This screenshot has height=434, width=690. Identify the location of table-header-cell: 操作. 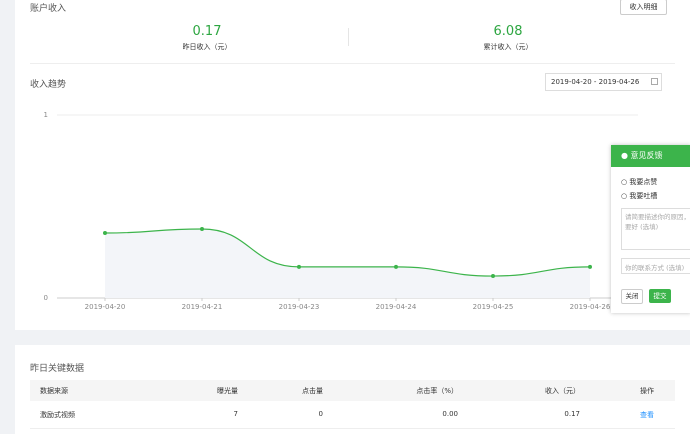
(647, 391).